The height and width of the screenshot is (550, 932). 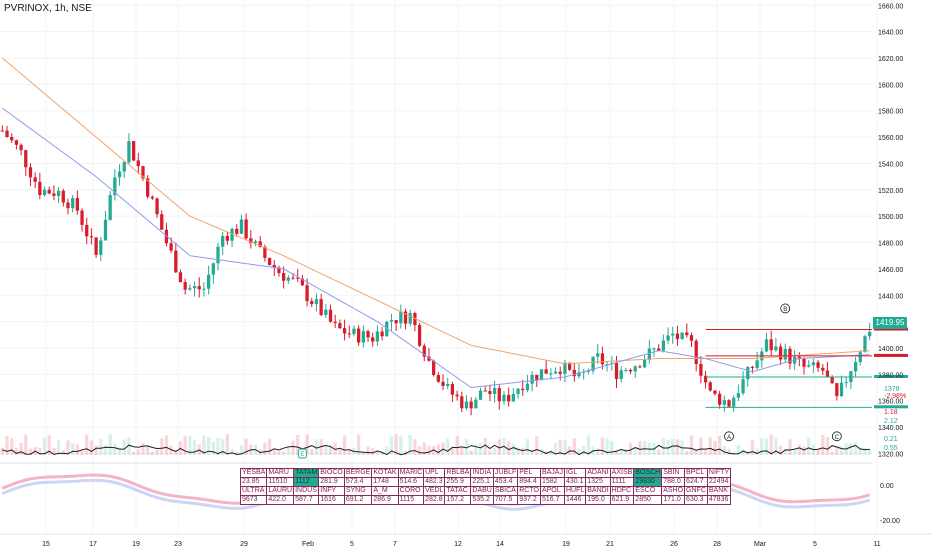 I want to click on screener-cell: DABU, so click(x=482, y=491).